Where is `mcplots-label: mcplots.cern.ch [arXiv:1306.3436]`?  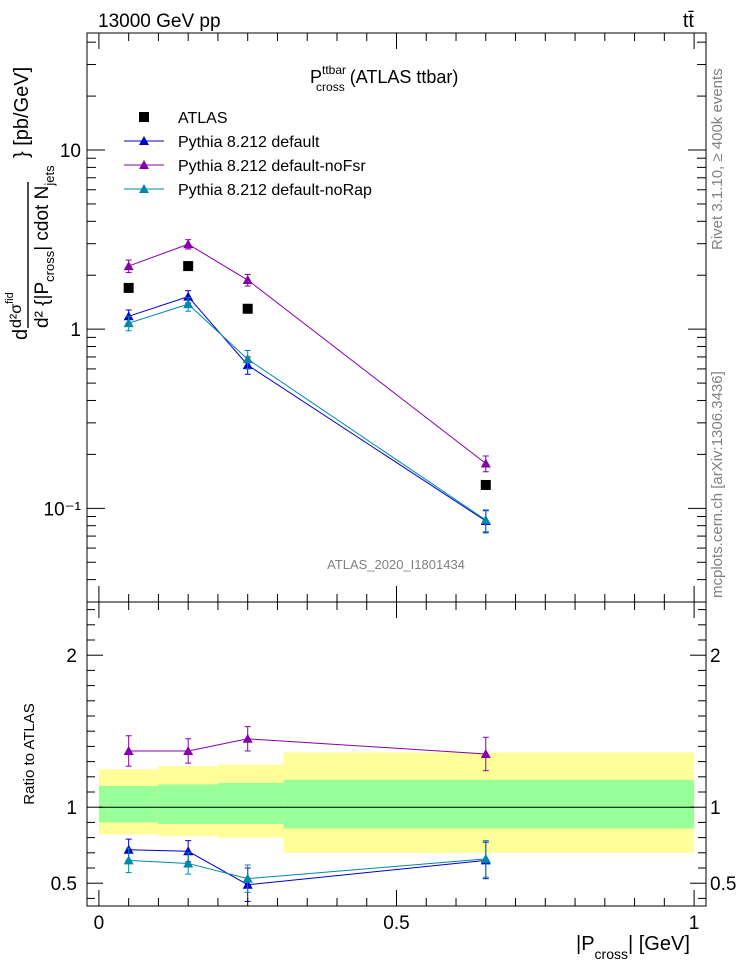
mcplots-label: mcplots.cern.ch [arXiv:1306.3436] is located at coordinates (717, 484).